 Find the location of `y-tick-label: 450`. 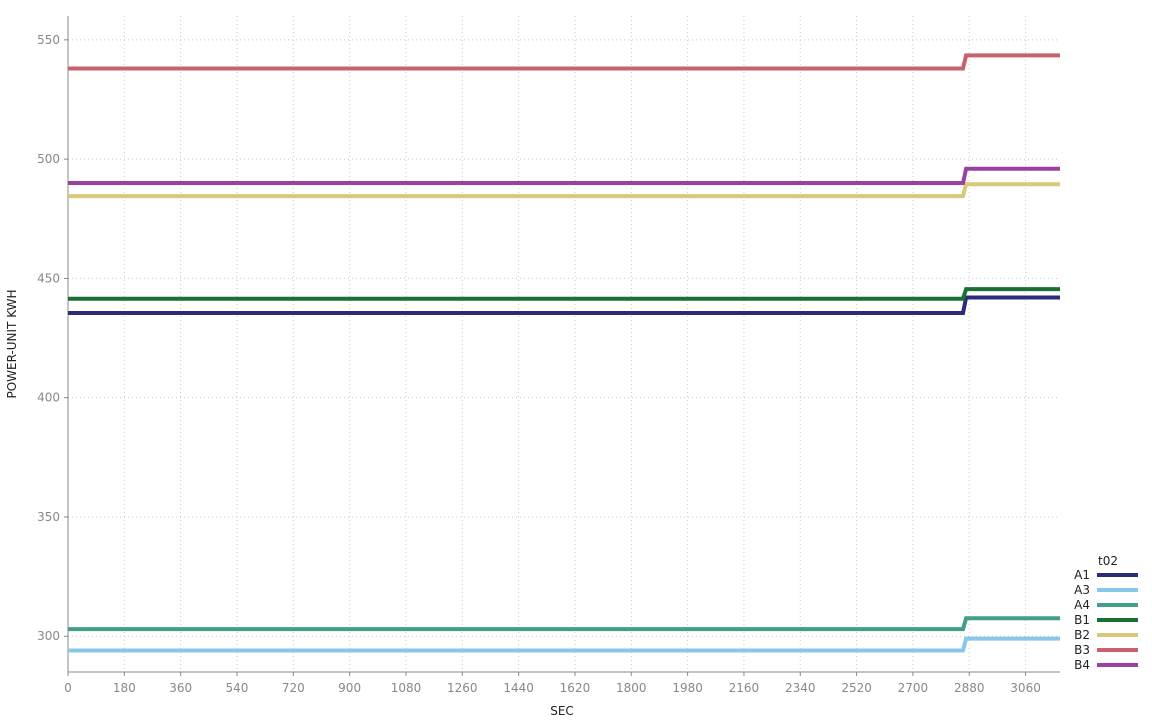

y-tick-label: 450 is located at coordinates (48, 278).